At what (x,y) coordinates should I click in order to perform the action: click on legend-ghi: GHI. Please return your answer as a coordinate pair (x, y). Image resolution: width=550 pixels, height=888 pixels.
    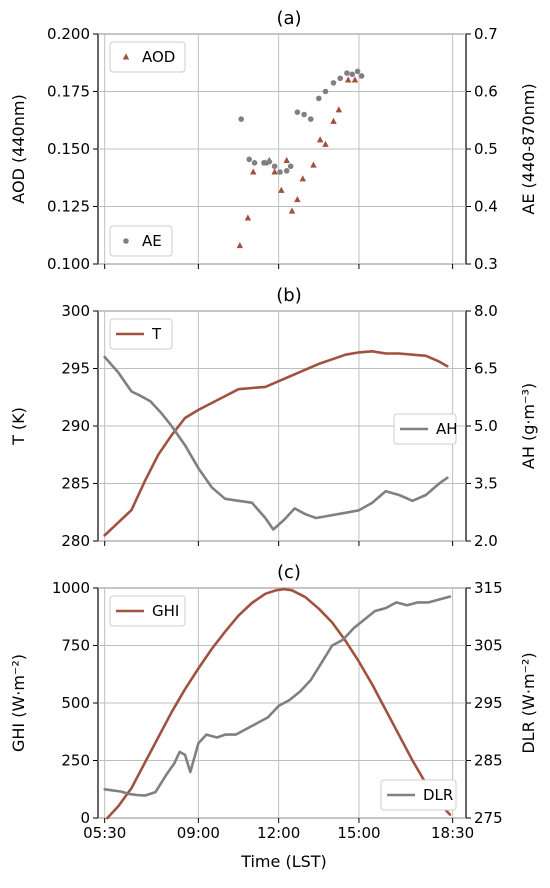
    Looking at the image, I should click on (147, 611).